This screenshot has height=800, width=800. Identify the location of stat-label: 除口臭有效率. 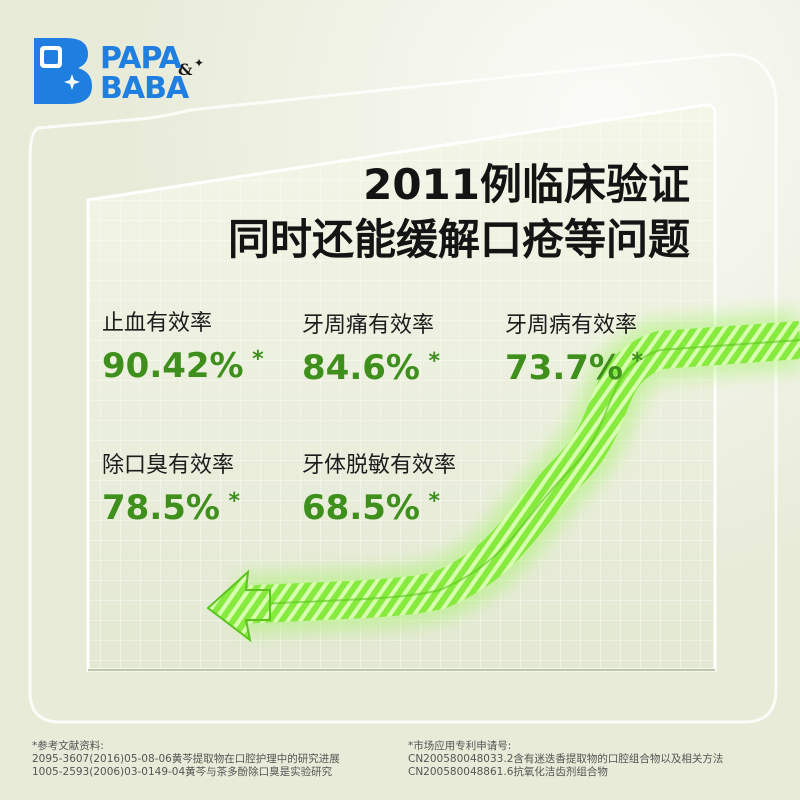
(168, 465).